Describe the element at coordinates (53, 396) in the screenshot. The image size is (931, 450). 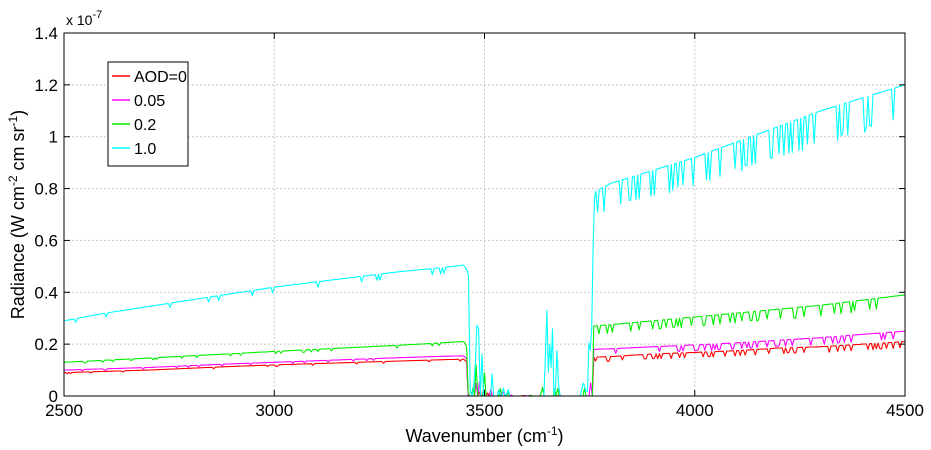
I see `y-tick-label: 0` at that location.